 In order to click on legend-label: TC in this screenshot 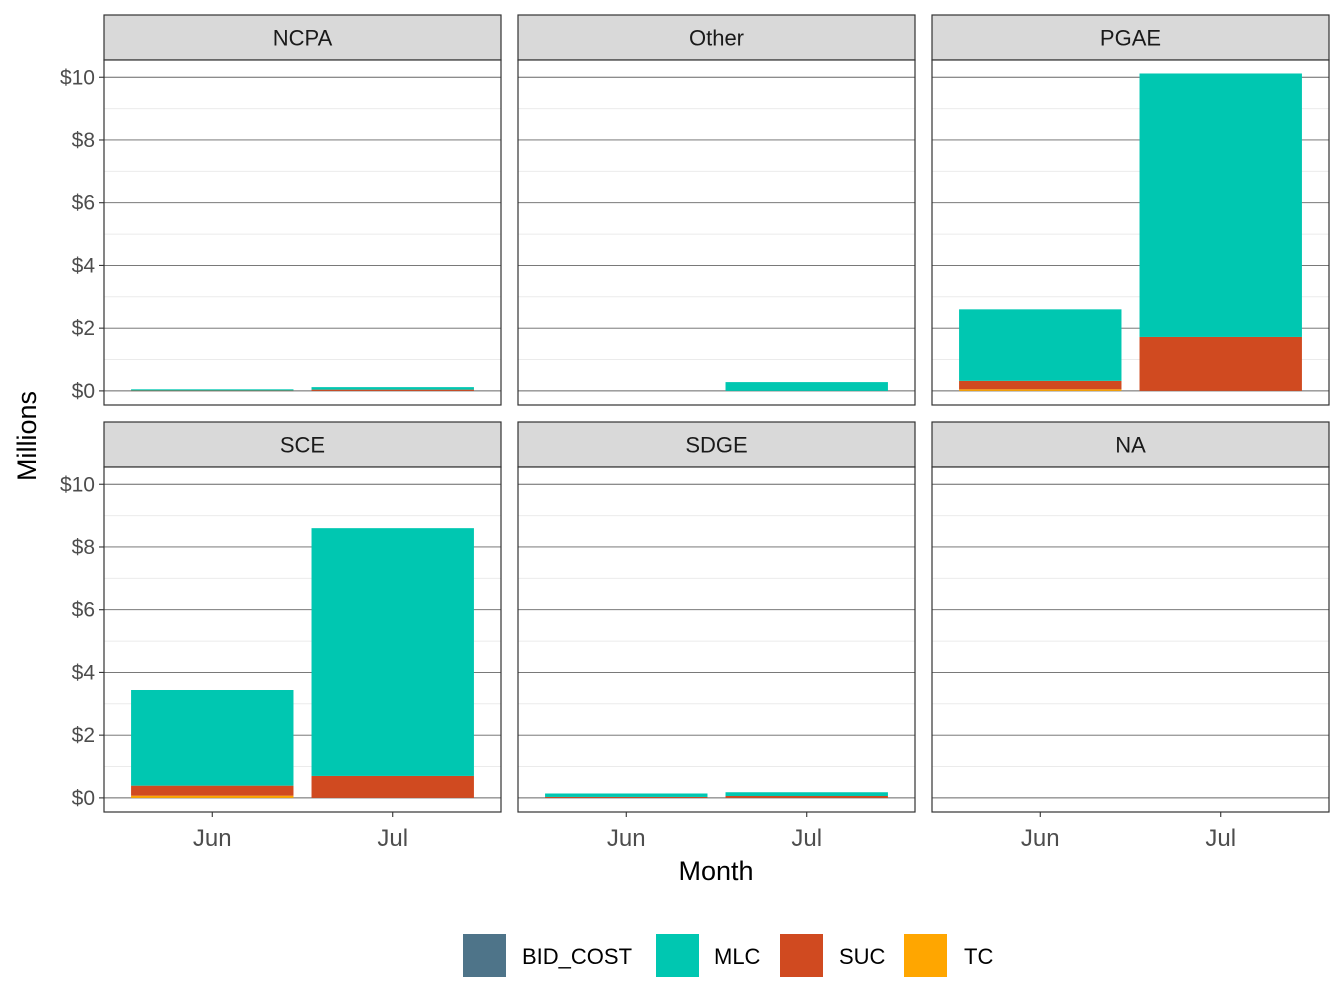, I will do `click(978, 956)`.